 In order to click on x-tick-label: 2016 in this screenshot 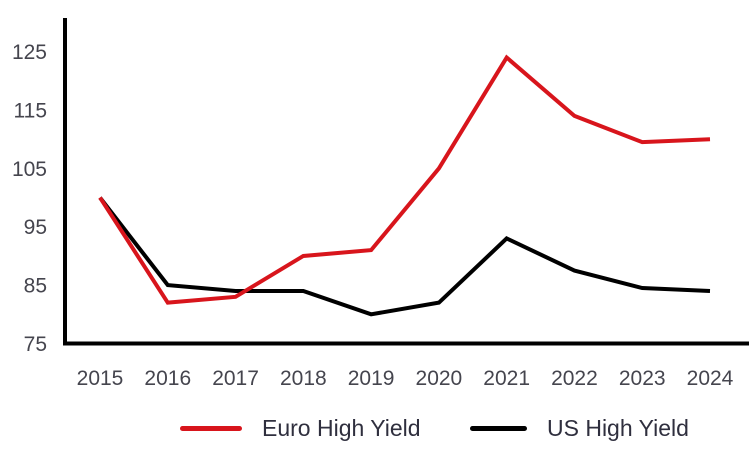, I will do `click(167, 378)`.